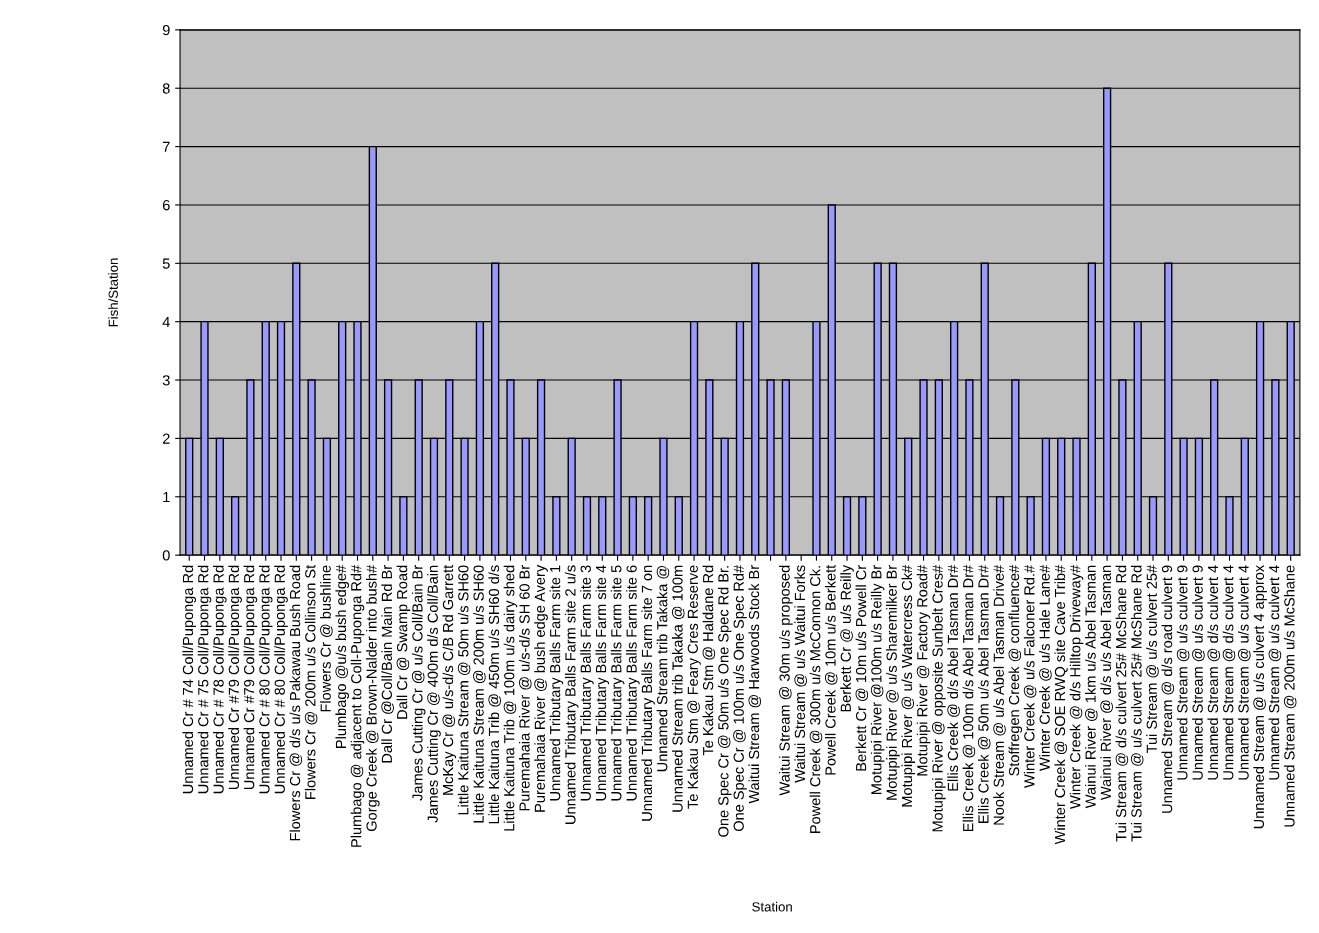 The image size is (1319, 933). Describe the element at coordinates (939, 698) in the screenshot. I see `x-tick-label: Motupipi River @ opposite Sunbelt Cres#` at that location.